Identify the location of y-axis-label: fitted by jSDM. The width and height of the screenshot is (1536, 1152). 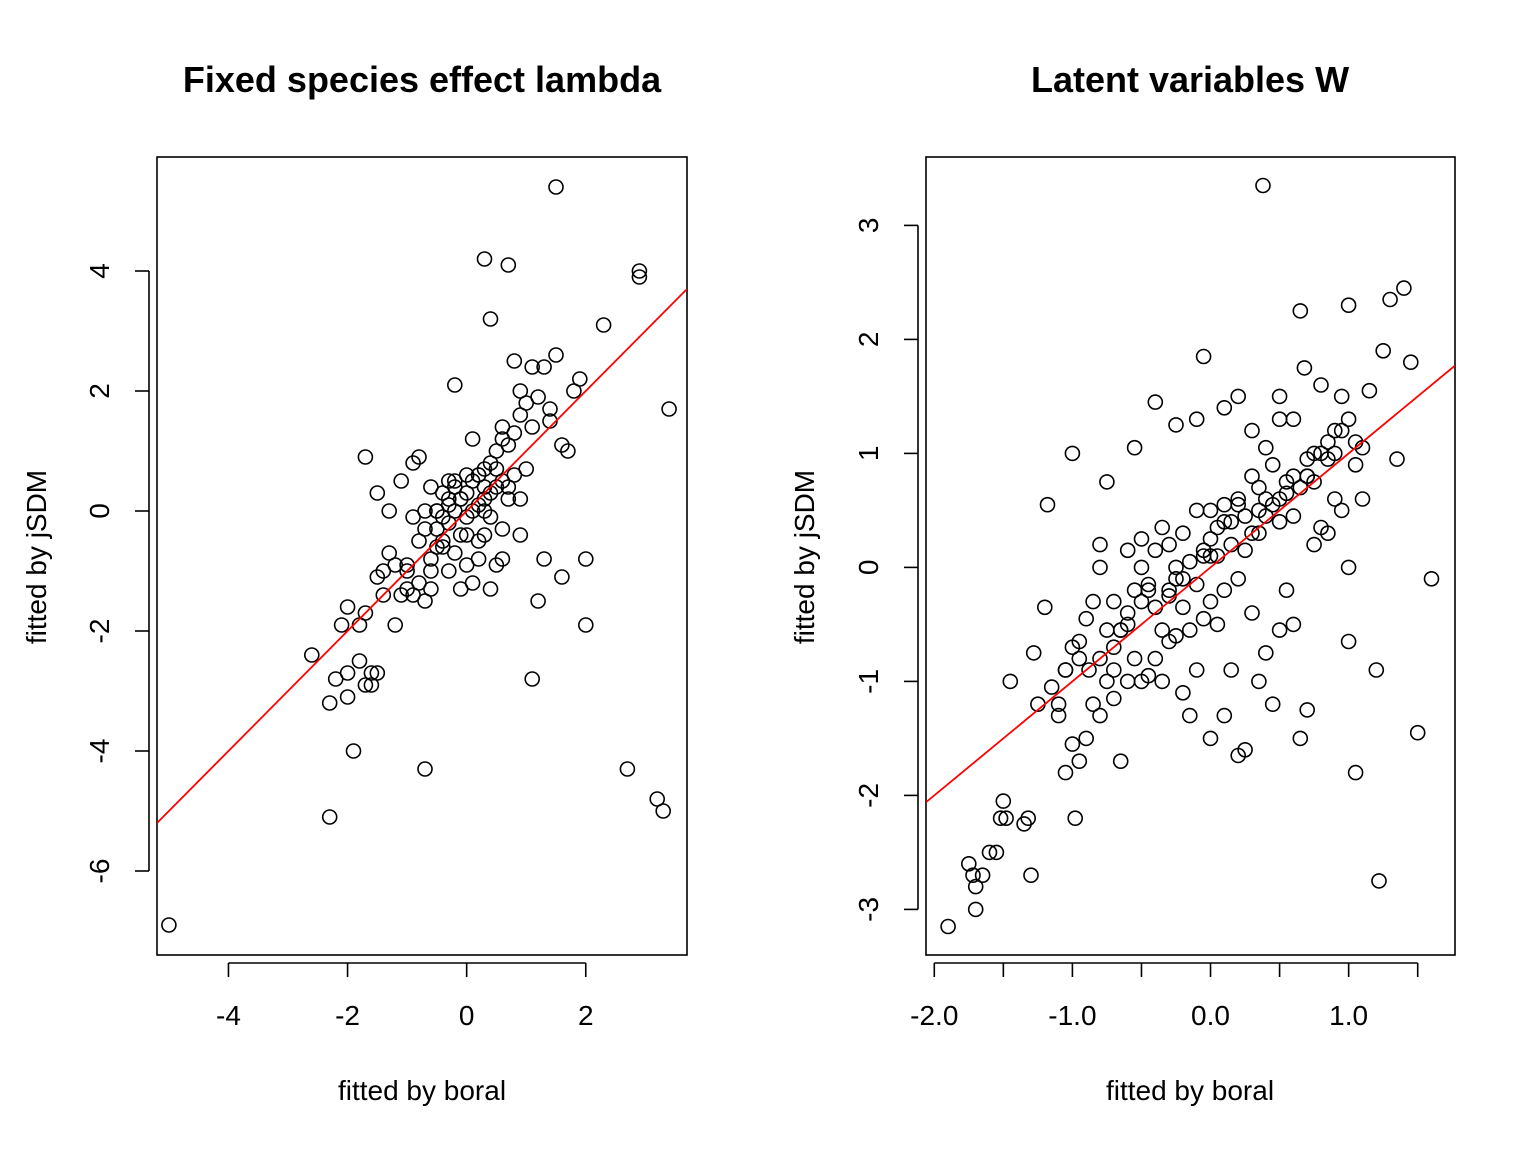
(36, 557).